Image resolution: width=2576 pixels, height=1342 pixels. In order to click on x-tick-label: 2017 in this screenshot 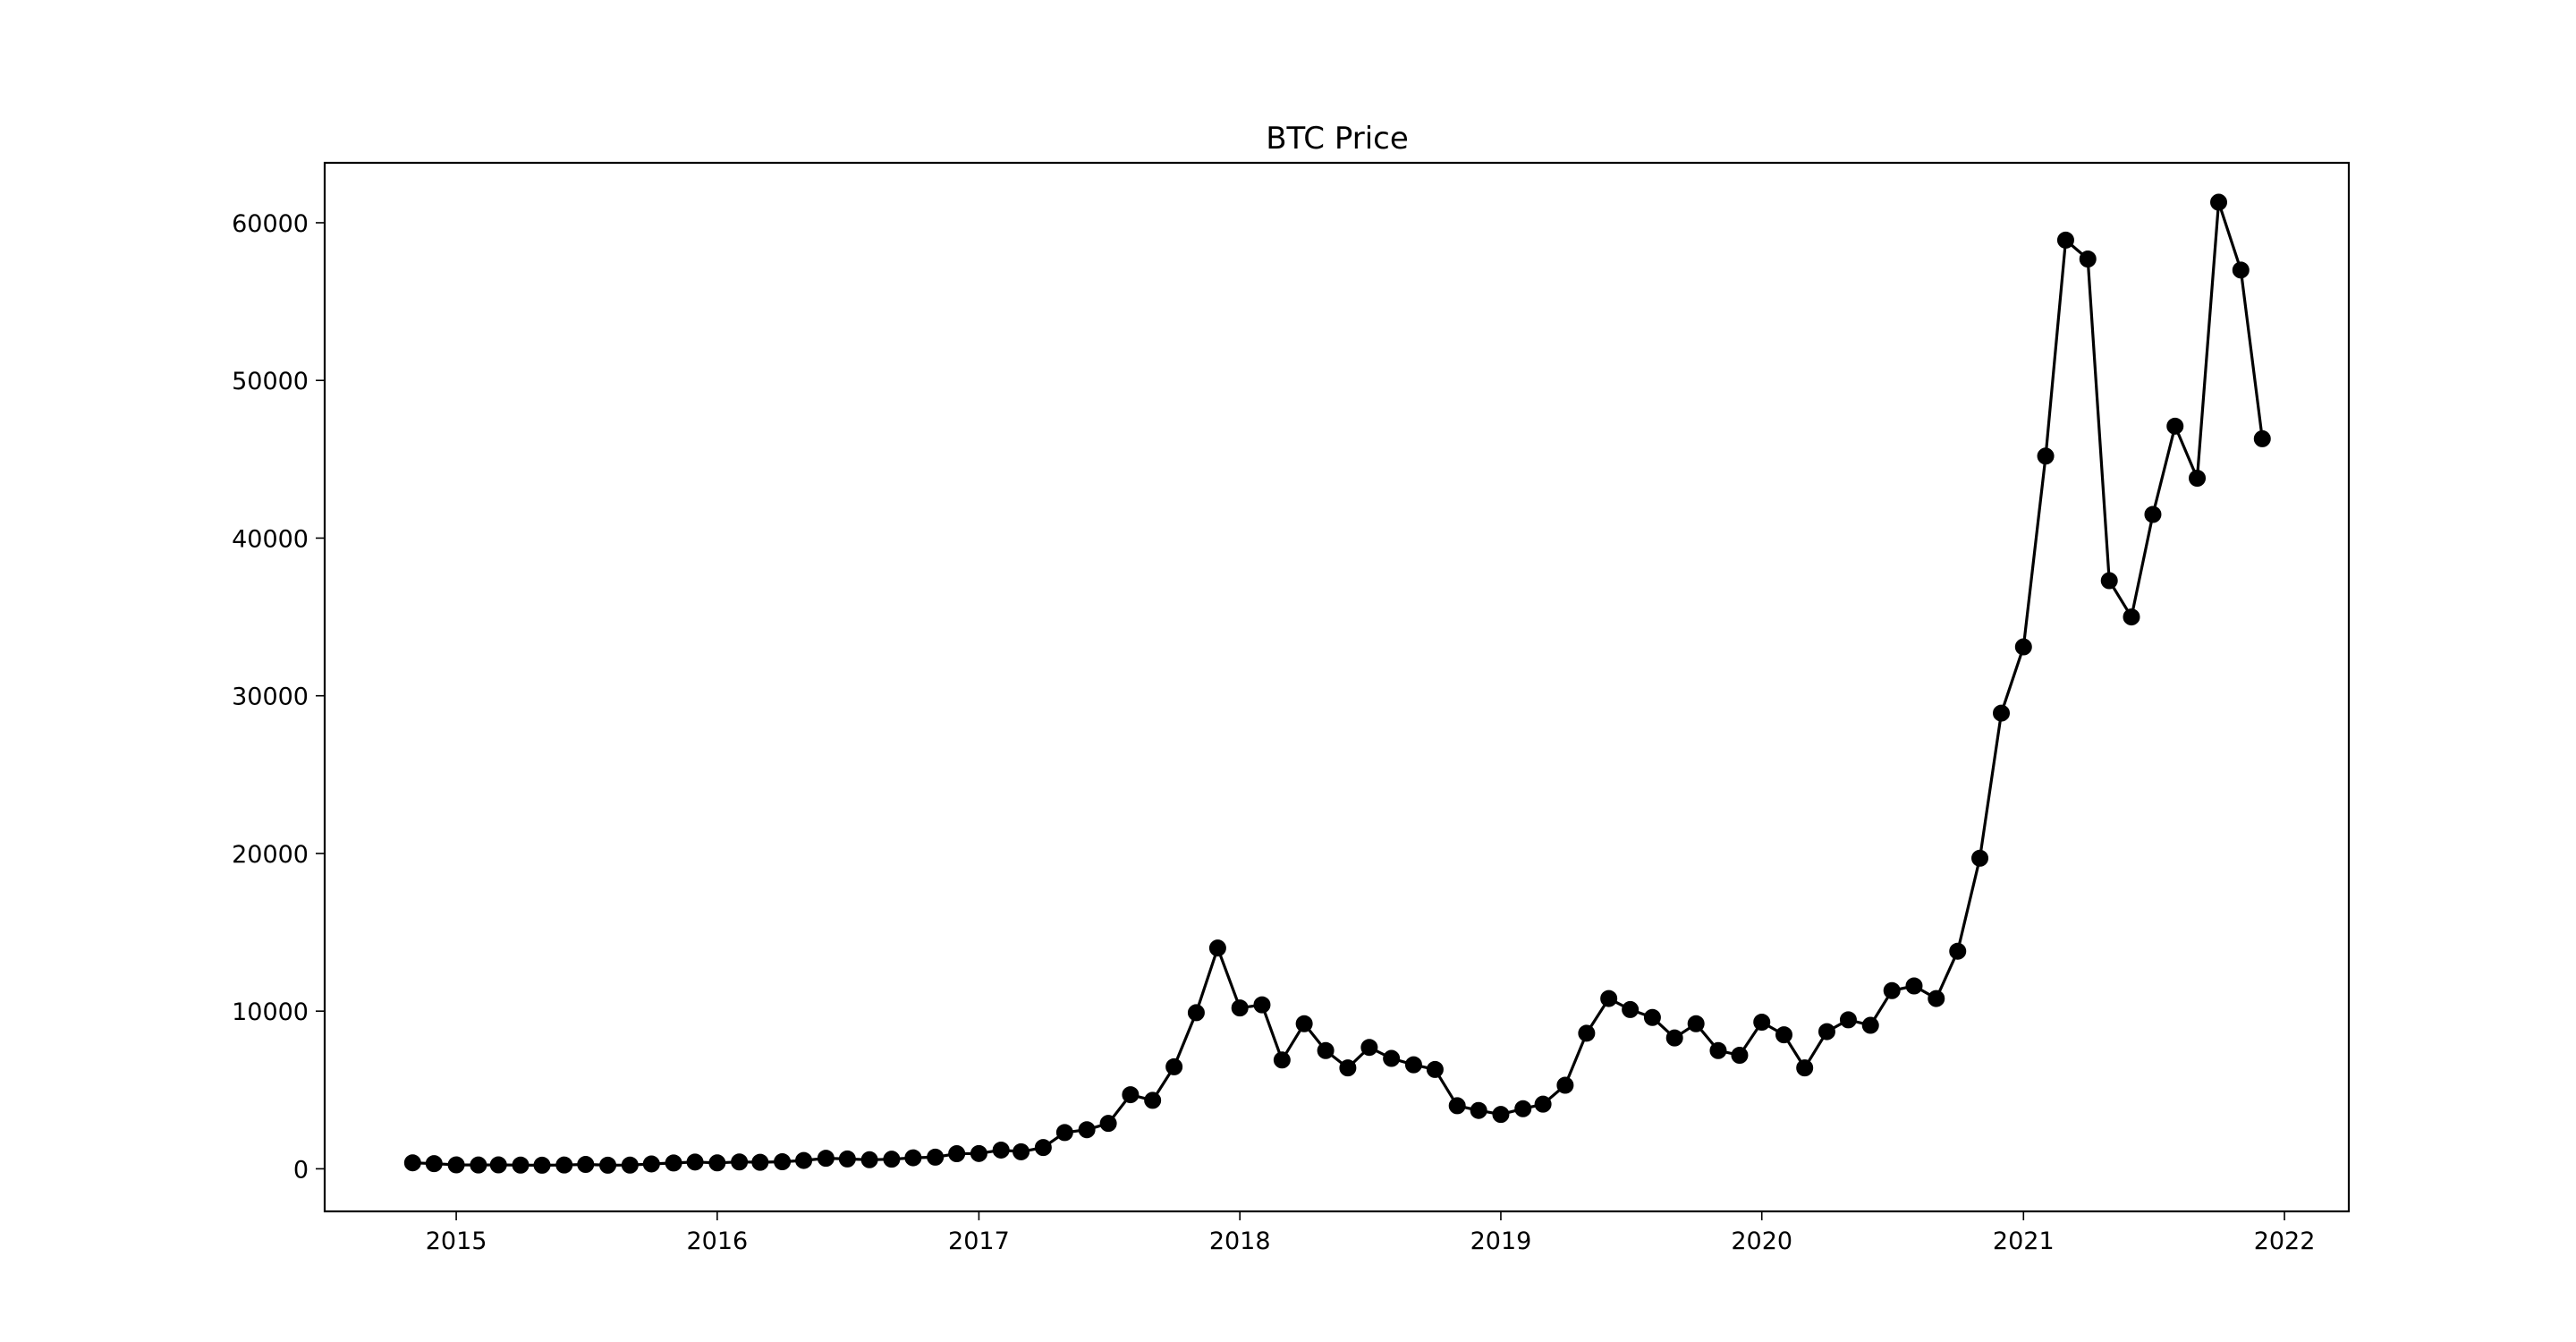, I will do `click(979, 1241)`.